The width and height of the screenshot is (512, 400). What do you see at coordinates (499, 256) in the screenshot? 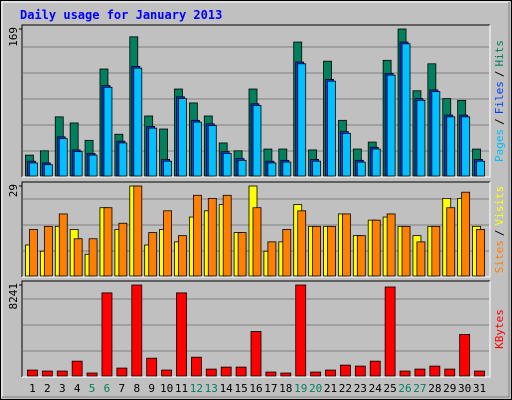
I see `legend-entry: Sites` at bounding box center [499, 256].